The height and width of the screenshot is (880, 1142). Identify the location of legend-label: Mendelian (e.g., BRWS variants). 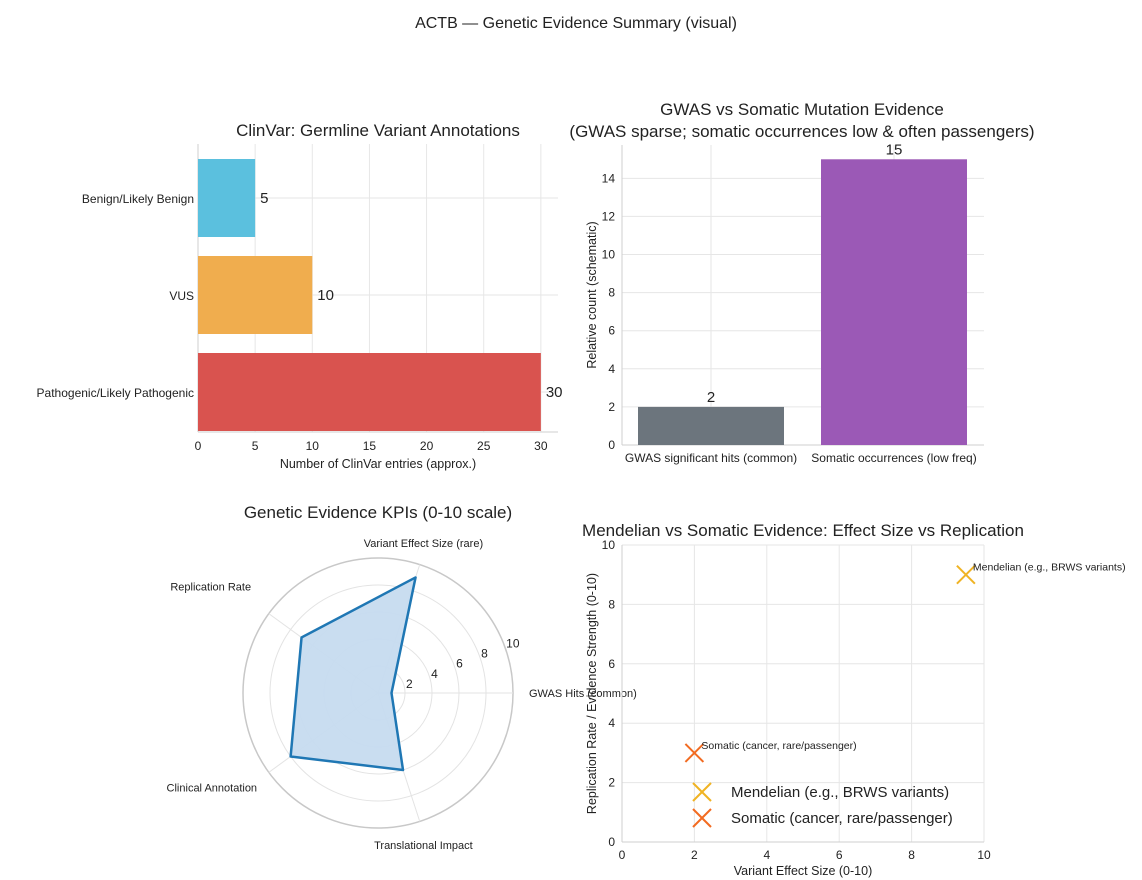
(840, 792).